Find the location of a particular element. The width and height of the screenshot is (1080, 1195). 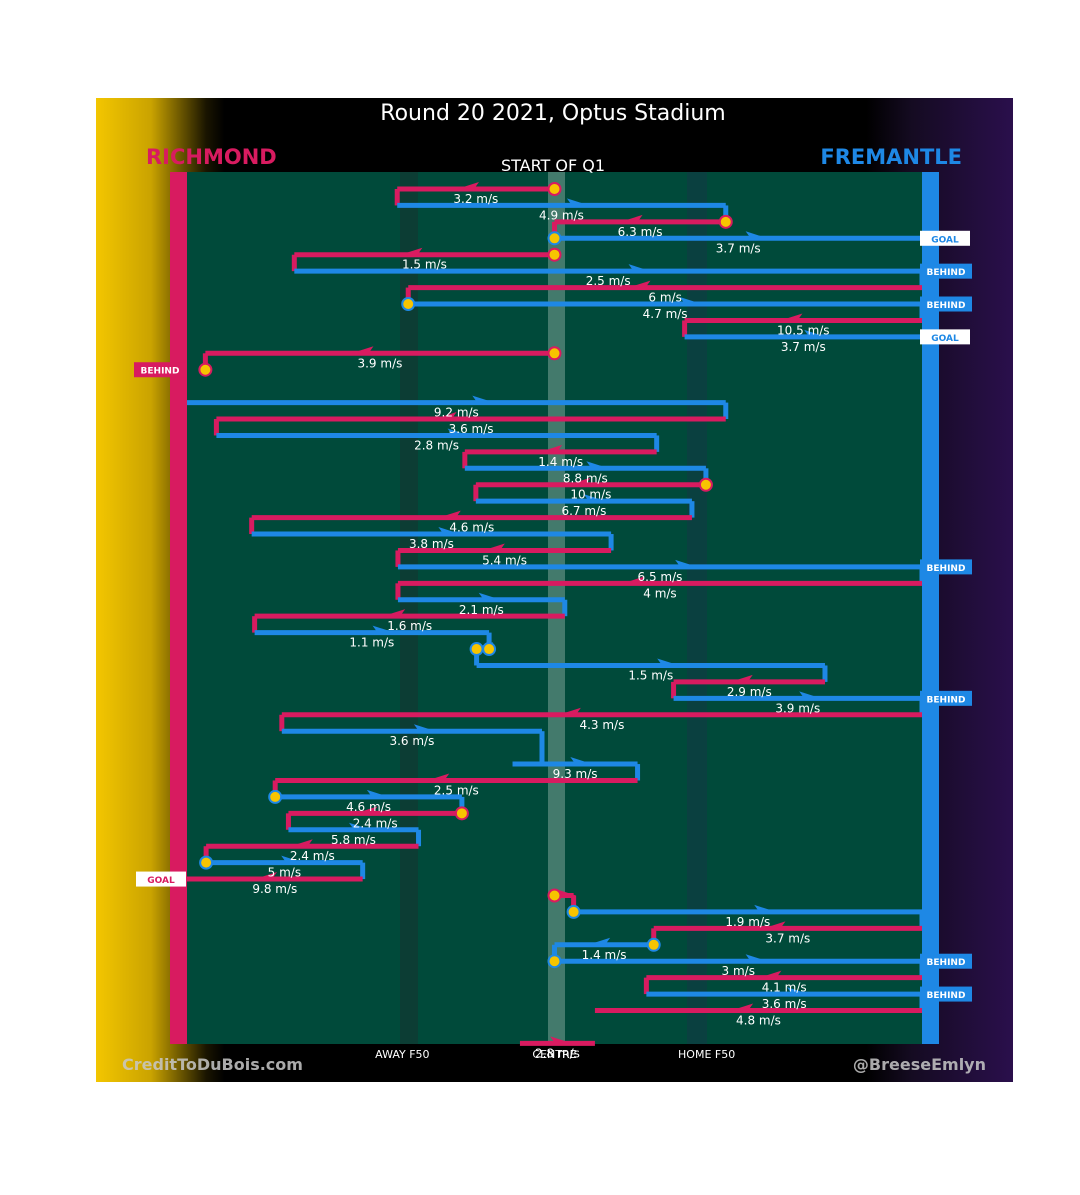

speed-label: 4.6 m/s is located at coordinates (368, 807).